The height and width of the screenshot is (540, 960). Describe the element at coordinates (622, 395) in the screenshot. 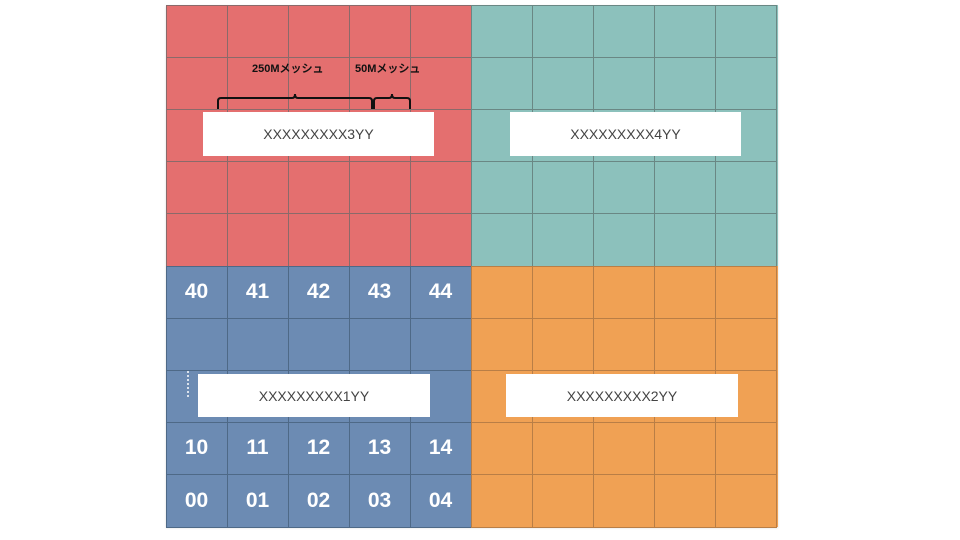

I see `mesh-code-2yy: XXXXXXXXX2YY` at that location.